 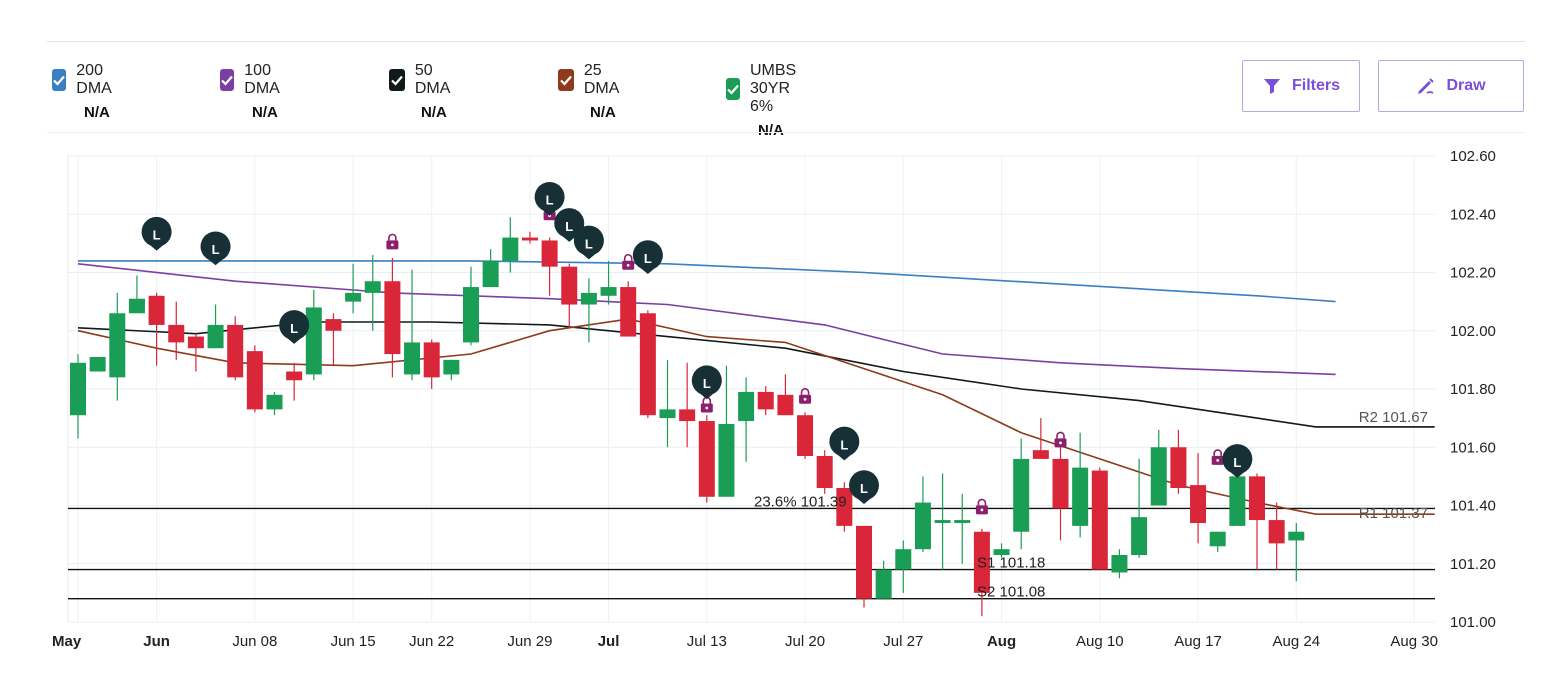 I want to click on pencil-brush-icon, so click(x=1426, y=86).